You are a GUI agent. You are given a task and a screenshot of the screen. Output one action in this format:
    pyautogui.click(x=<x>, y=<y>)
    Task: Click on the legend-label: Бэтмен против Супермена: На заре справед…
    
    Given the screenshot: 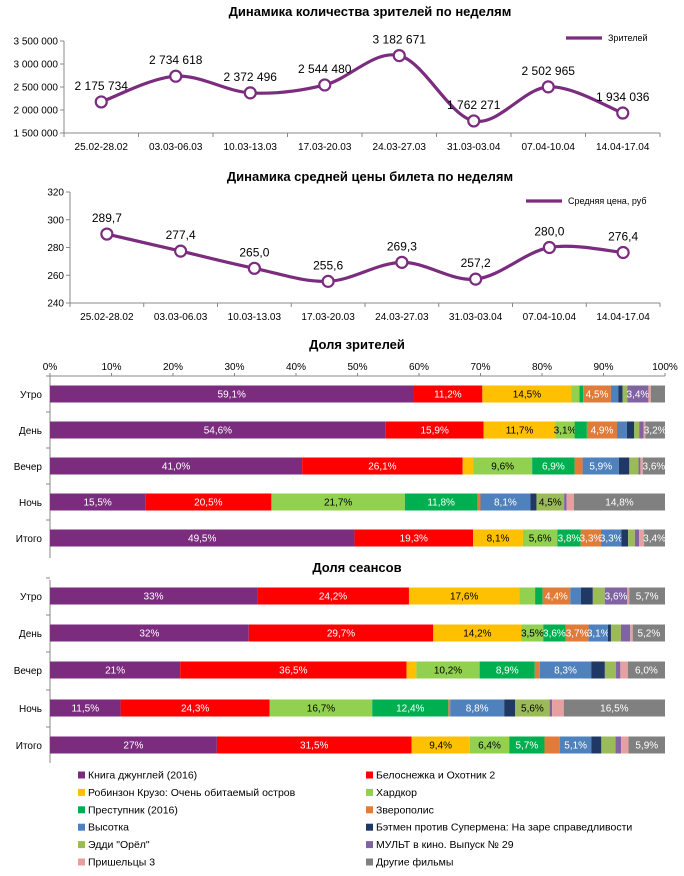 What is the action you would take?
    pyautogui.click(x=504, y=828)
    